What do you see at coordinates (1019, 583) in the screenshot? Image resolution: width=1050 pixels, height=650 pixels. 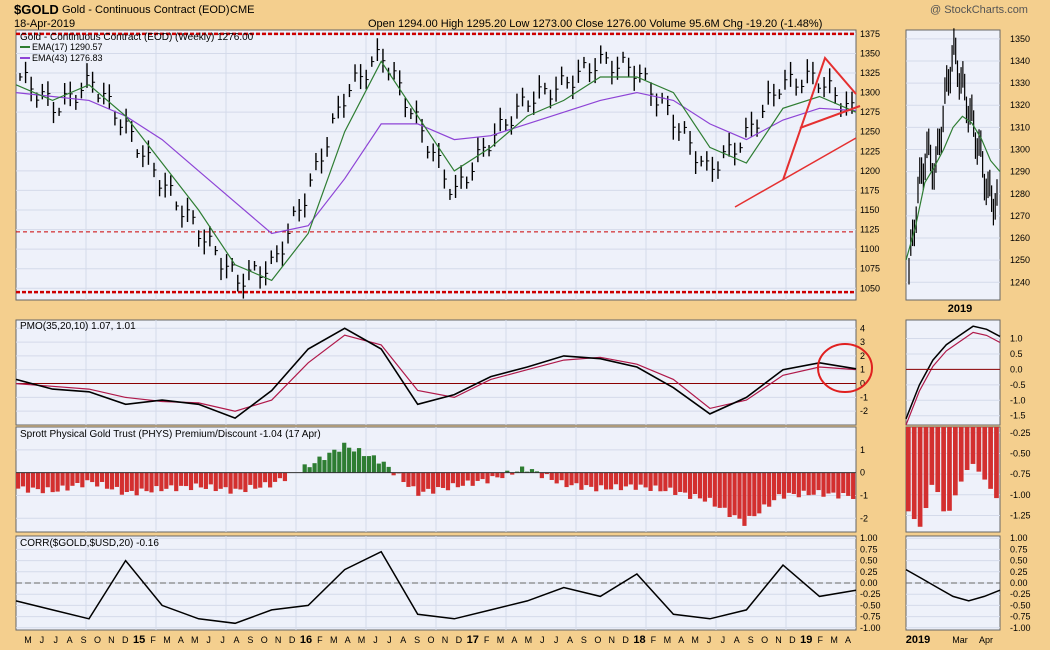 I see `inset-tick-label: 0.00` at bounding box center [1019, 583].